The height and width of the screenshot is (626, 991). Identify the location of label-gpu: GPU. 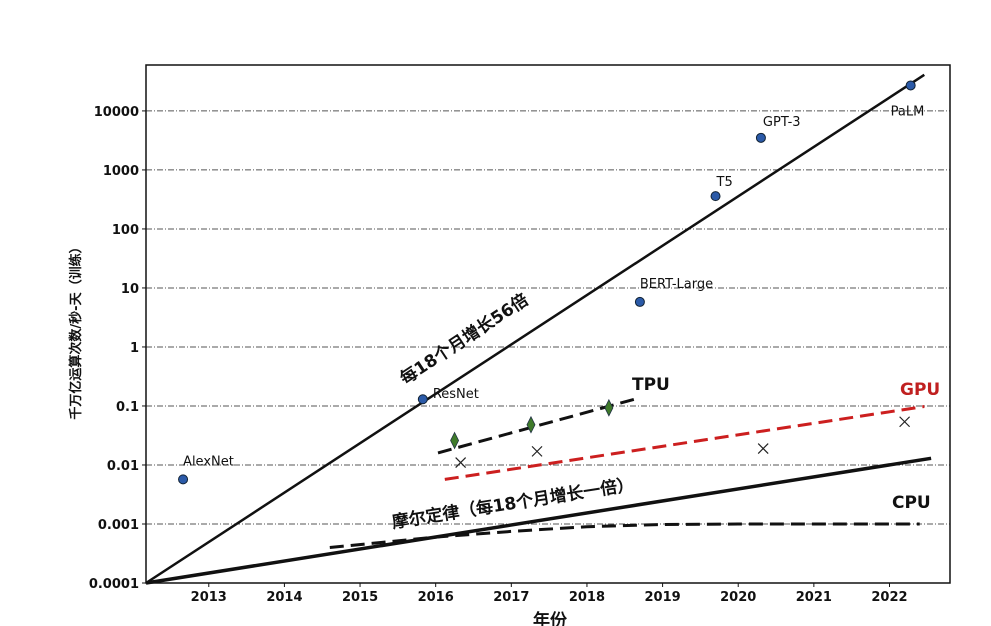
(920, 390).